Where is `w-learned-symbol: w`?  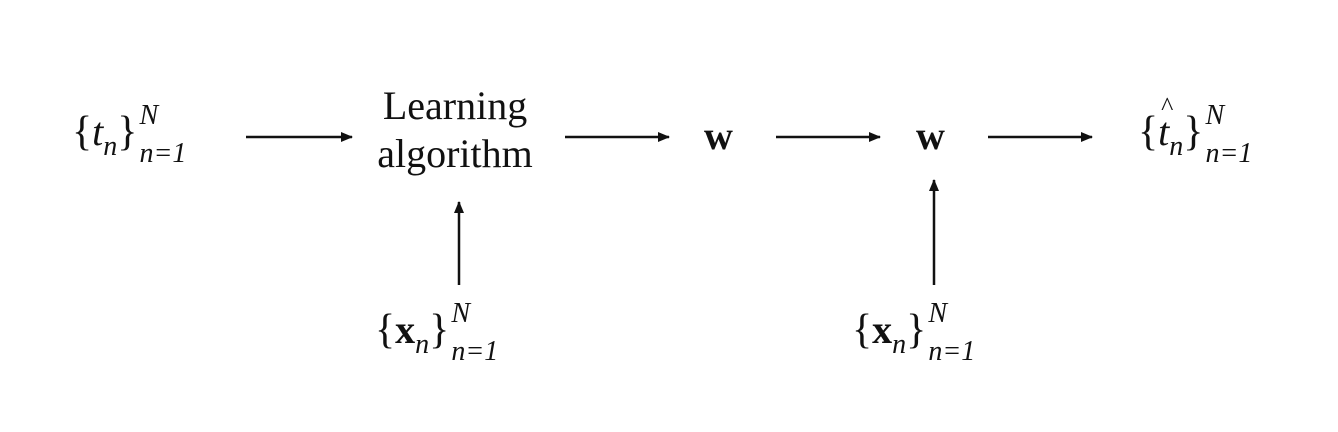
w-learned-symbol: w is located at coordinates (718, 135).